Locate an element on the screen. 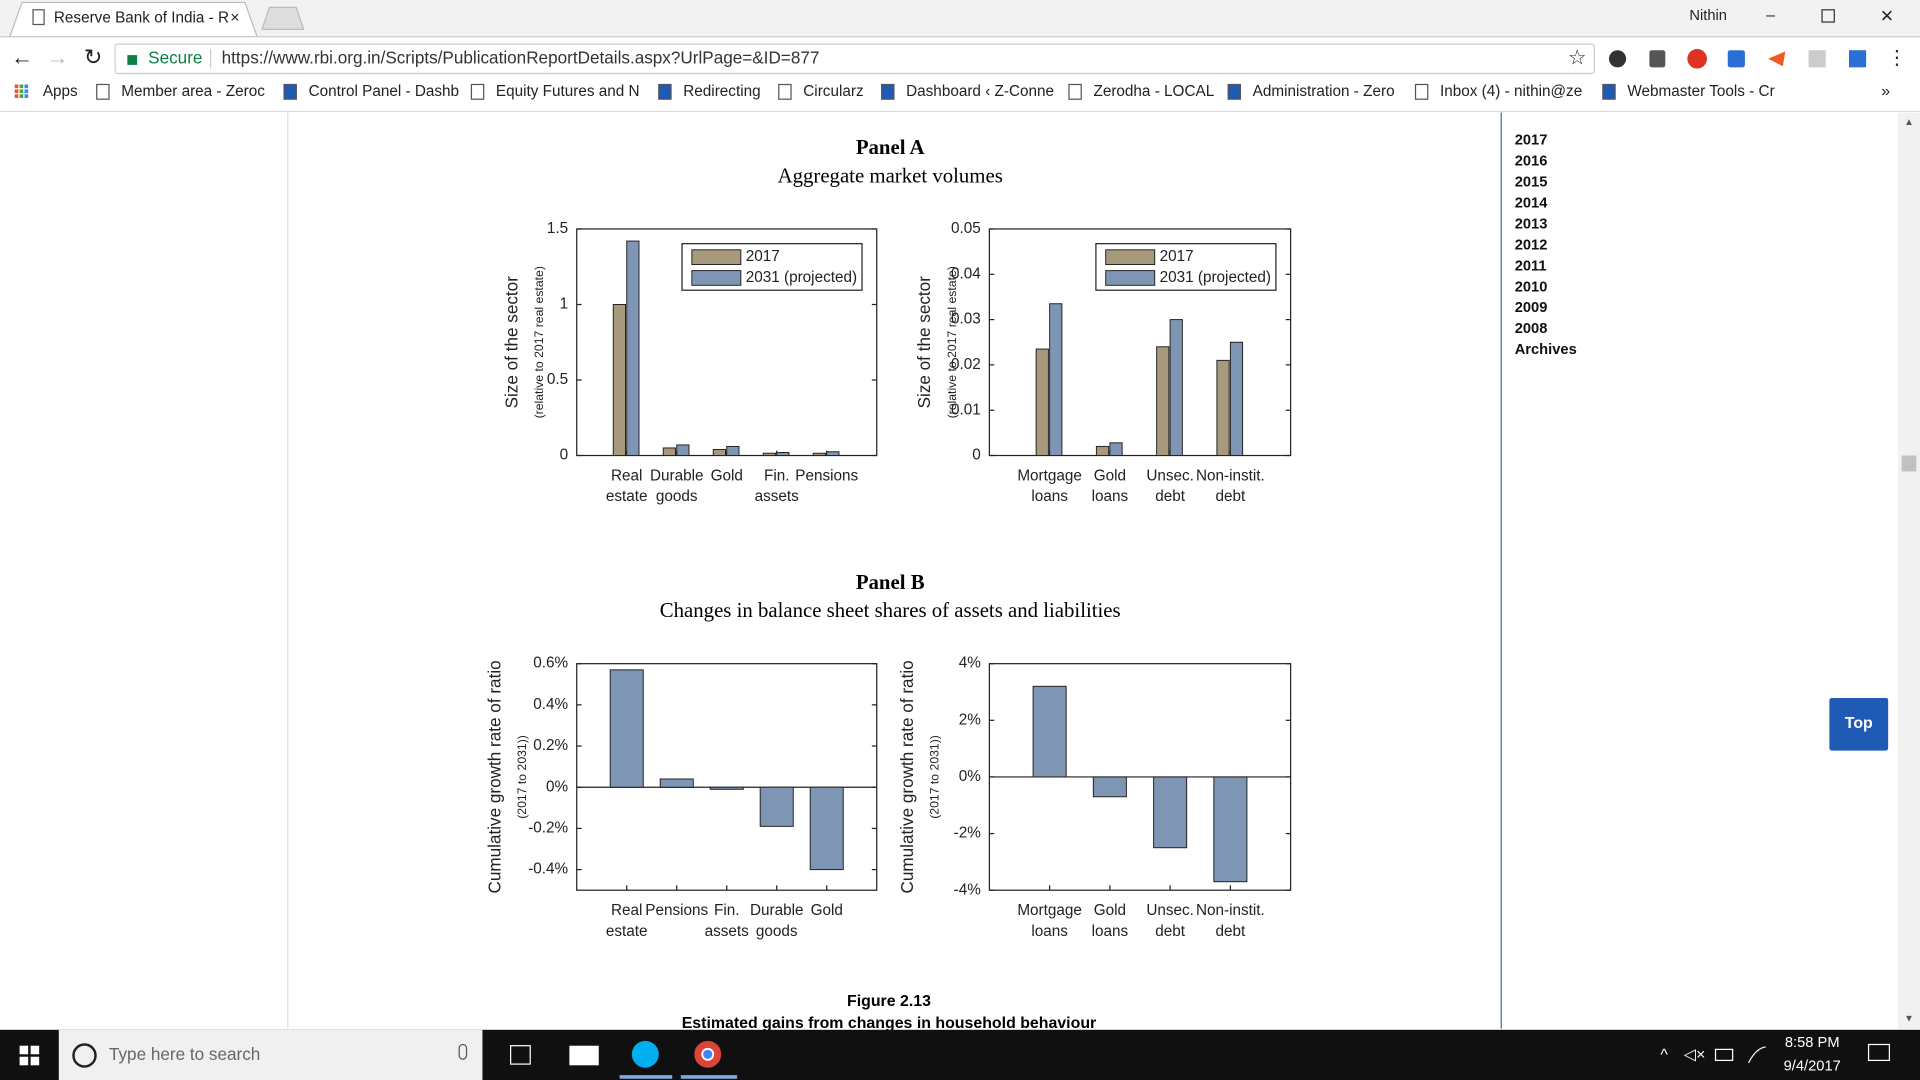  task-view is located at coordinates (520, 1055).